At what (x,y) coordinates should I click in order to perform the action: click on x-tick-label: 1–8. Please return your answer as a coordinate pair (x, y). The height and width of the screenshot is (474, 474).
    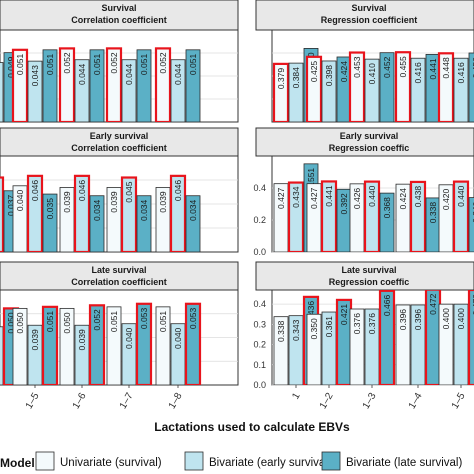
    Looking at the image, I should click on (176, 401).